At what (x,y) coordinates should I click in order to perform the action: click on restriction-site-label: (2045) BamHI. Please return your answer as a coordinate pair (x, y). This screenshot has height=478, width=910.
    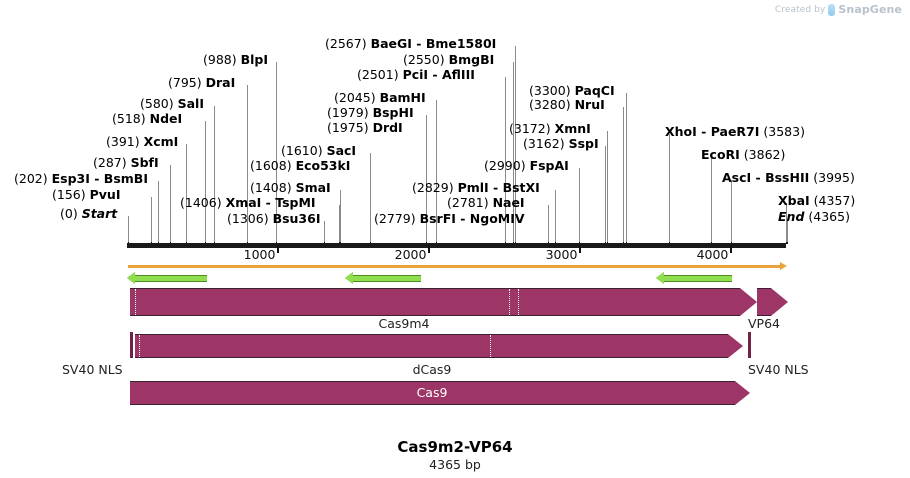
    Looking at the image, I should click on (380, 97).